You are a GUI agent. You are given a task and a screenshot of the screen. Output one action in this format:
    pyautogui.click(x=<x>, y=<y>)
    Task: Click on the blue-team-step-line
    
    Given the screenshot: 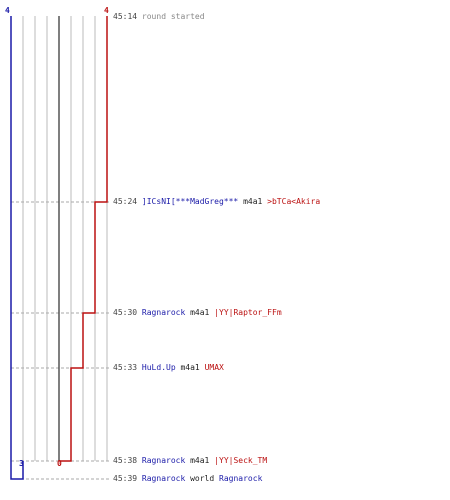 What is the action you would take?
    pyautogui.click(x=17, y=248)
    